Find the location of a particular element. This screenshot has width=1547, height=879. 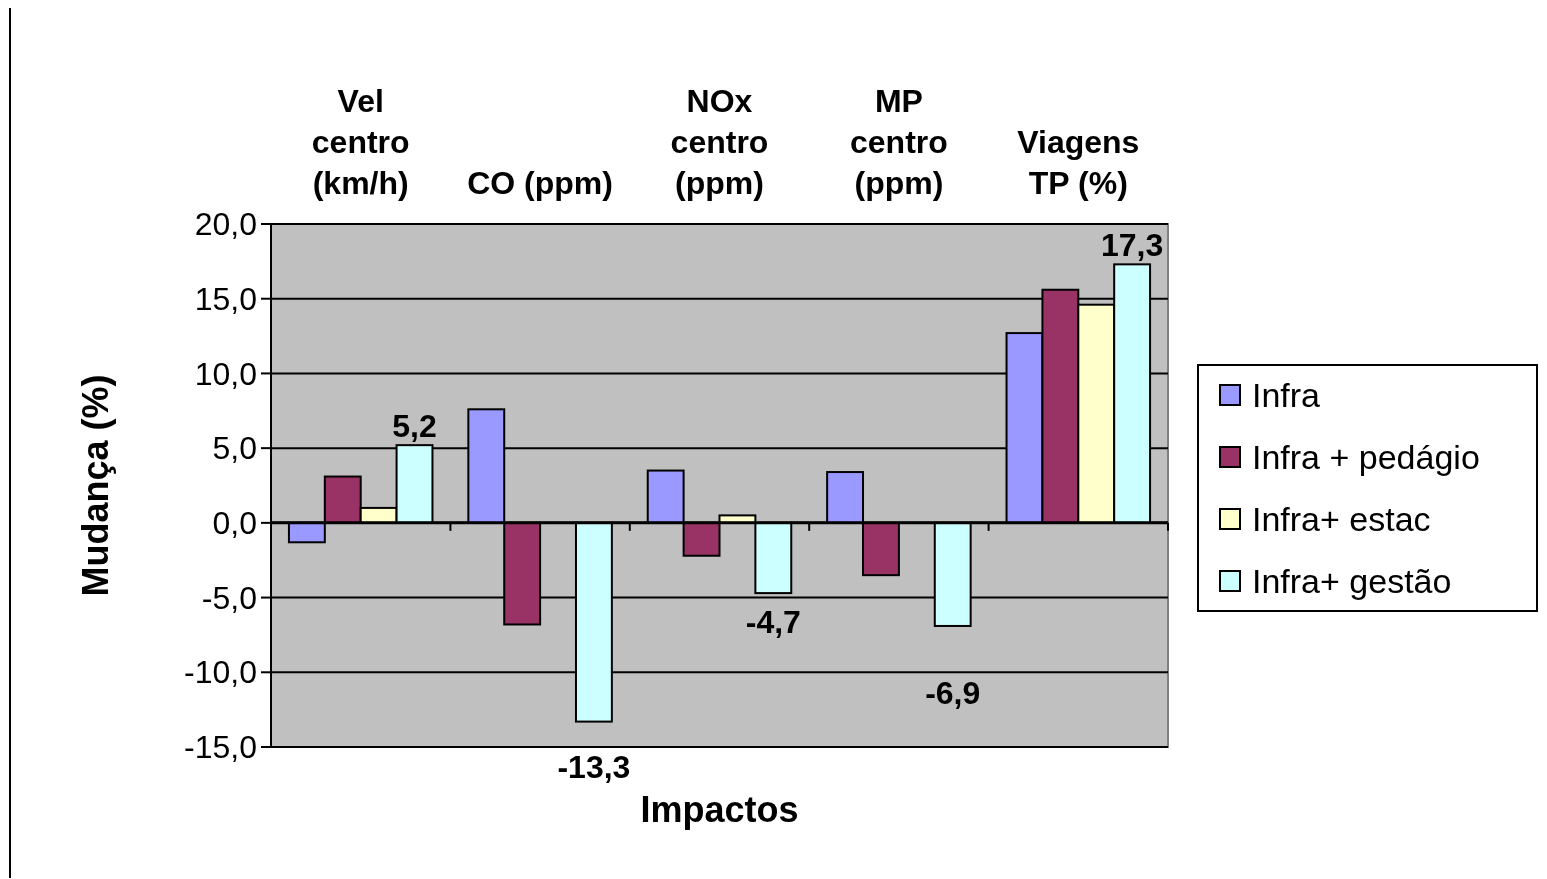

x-tick-label: Vel centro (km/h) is located at coordinates (360, 142).